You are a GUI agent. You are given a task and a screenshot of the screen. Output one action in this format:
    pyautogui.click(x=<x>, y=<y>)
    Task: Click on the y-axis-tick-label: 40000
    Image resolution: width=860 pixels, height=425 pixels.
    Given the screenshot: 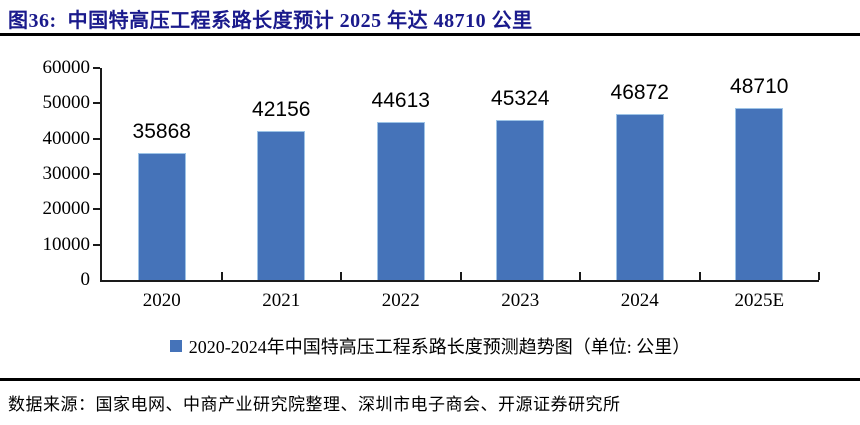 What is the action you would take?
    pyautogui.click(x=66, y=138)
    